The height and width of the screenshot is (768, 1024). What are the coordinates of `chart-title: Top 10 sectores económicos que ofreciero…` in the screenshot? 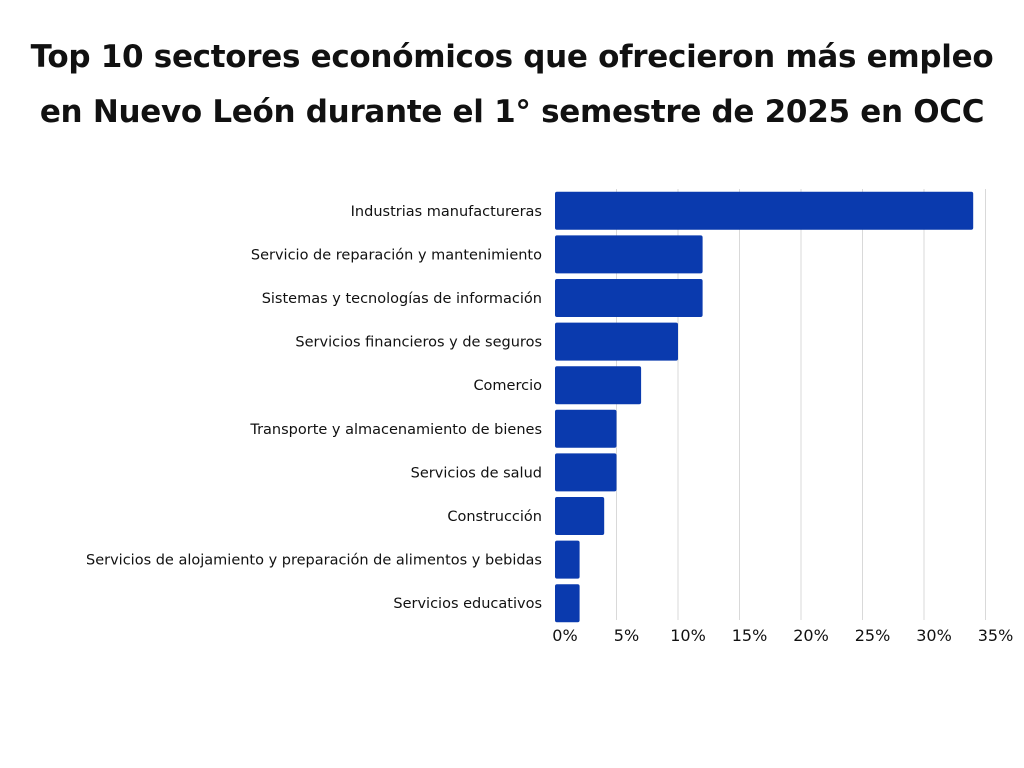 It's located at (512, 84).